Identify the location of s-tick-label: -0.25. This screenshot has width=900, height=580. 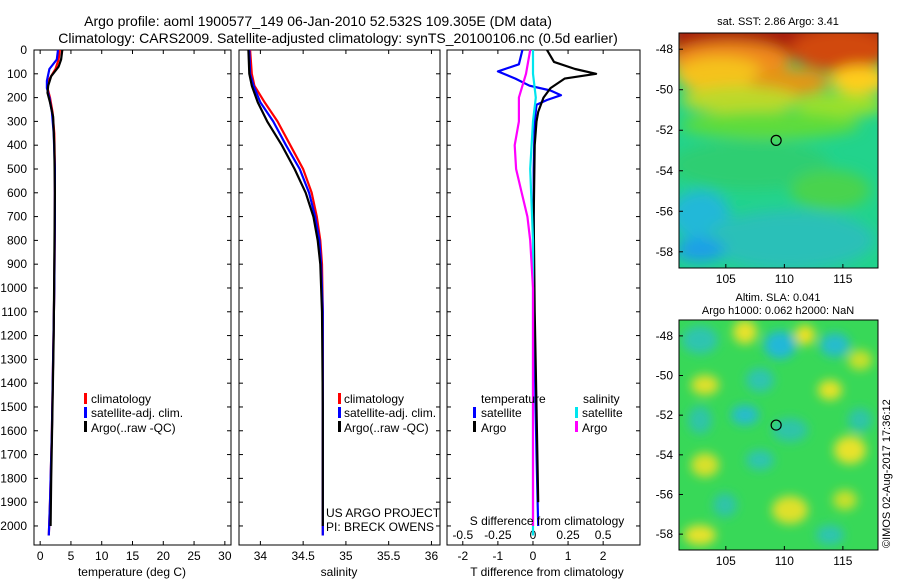
(498, 535).